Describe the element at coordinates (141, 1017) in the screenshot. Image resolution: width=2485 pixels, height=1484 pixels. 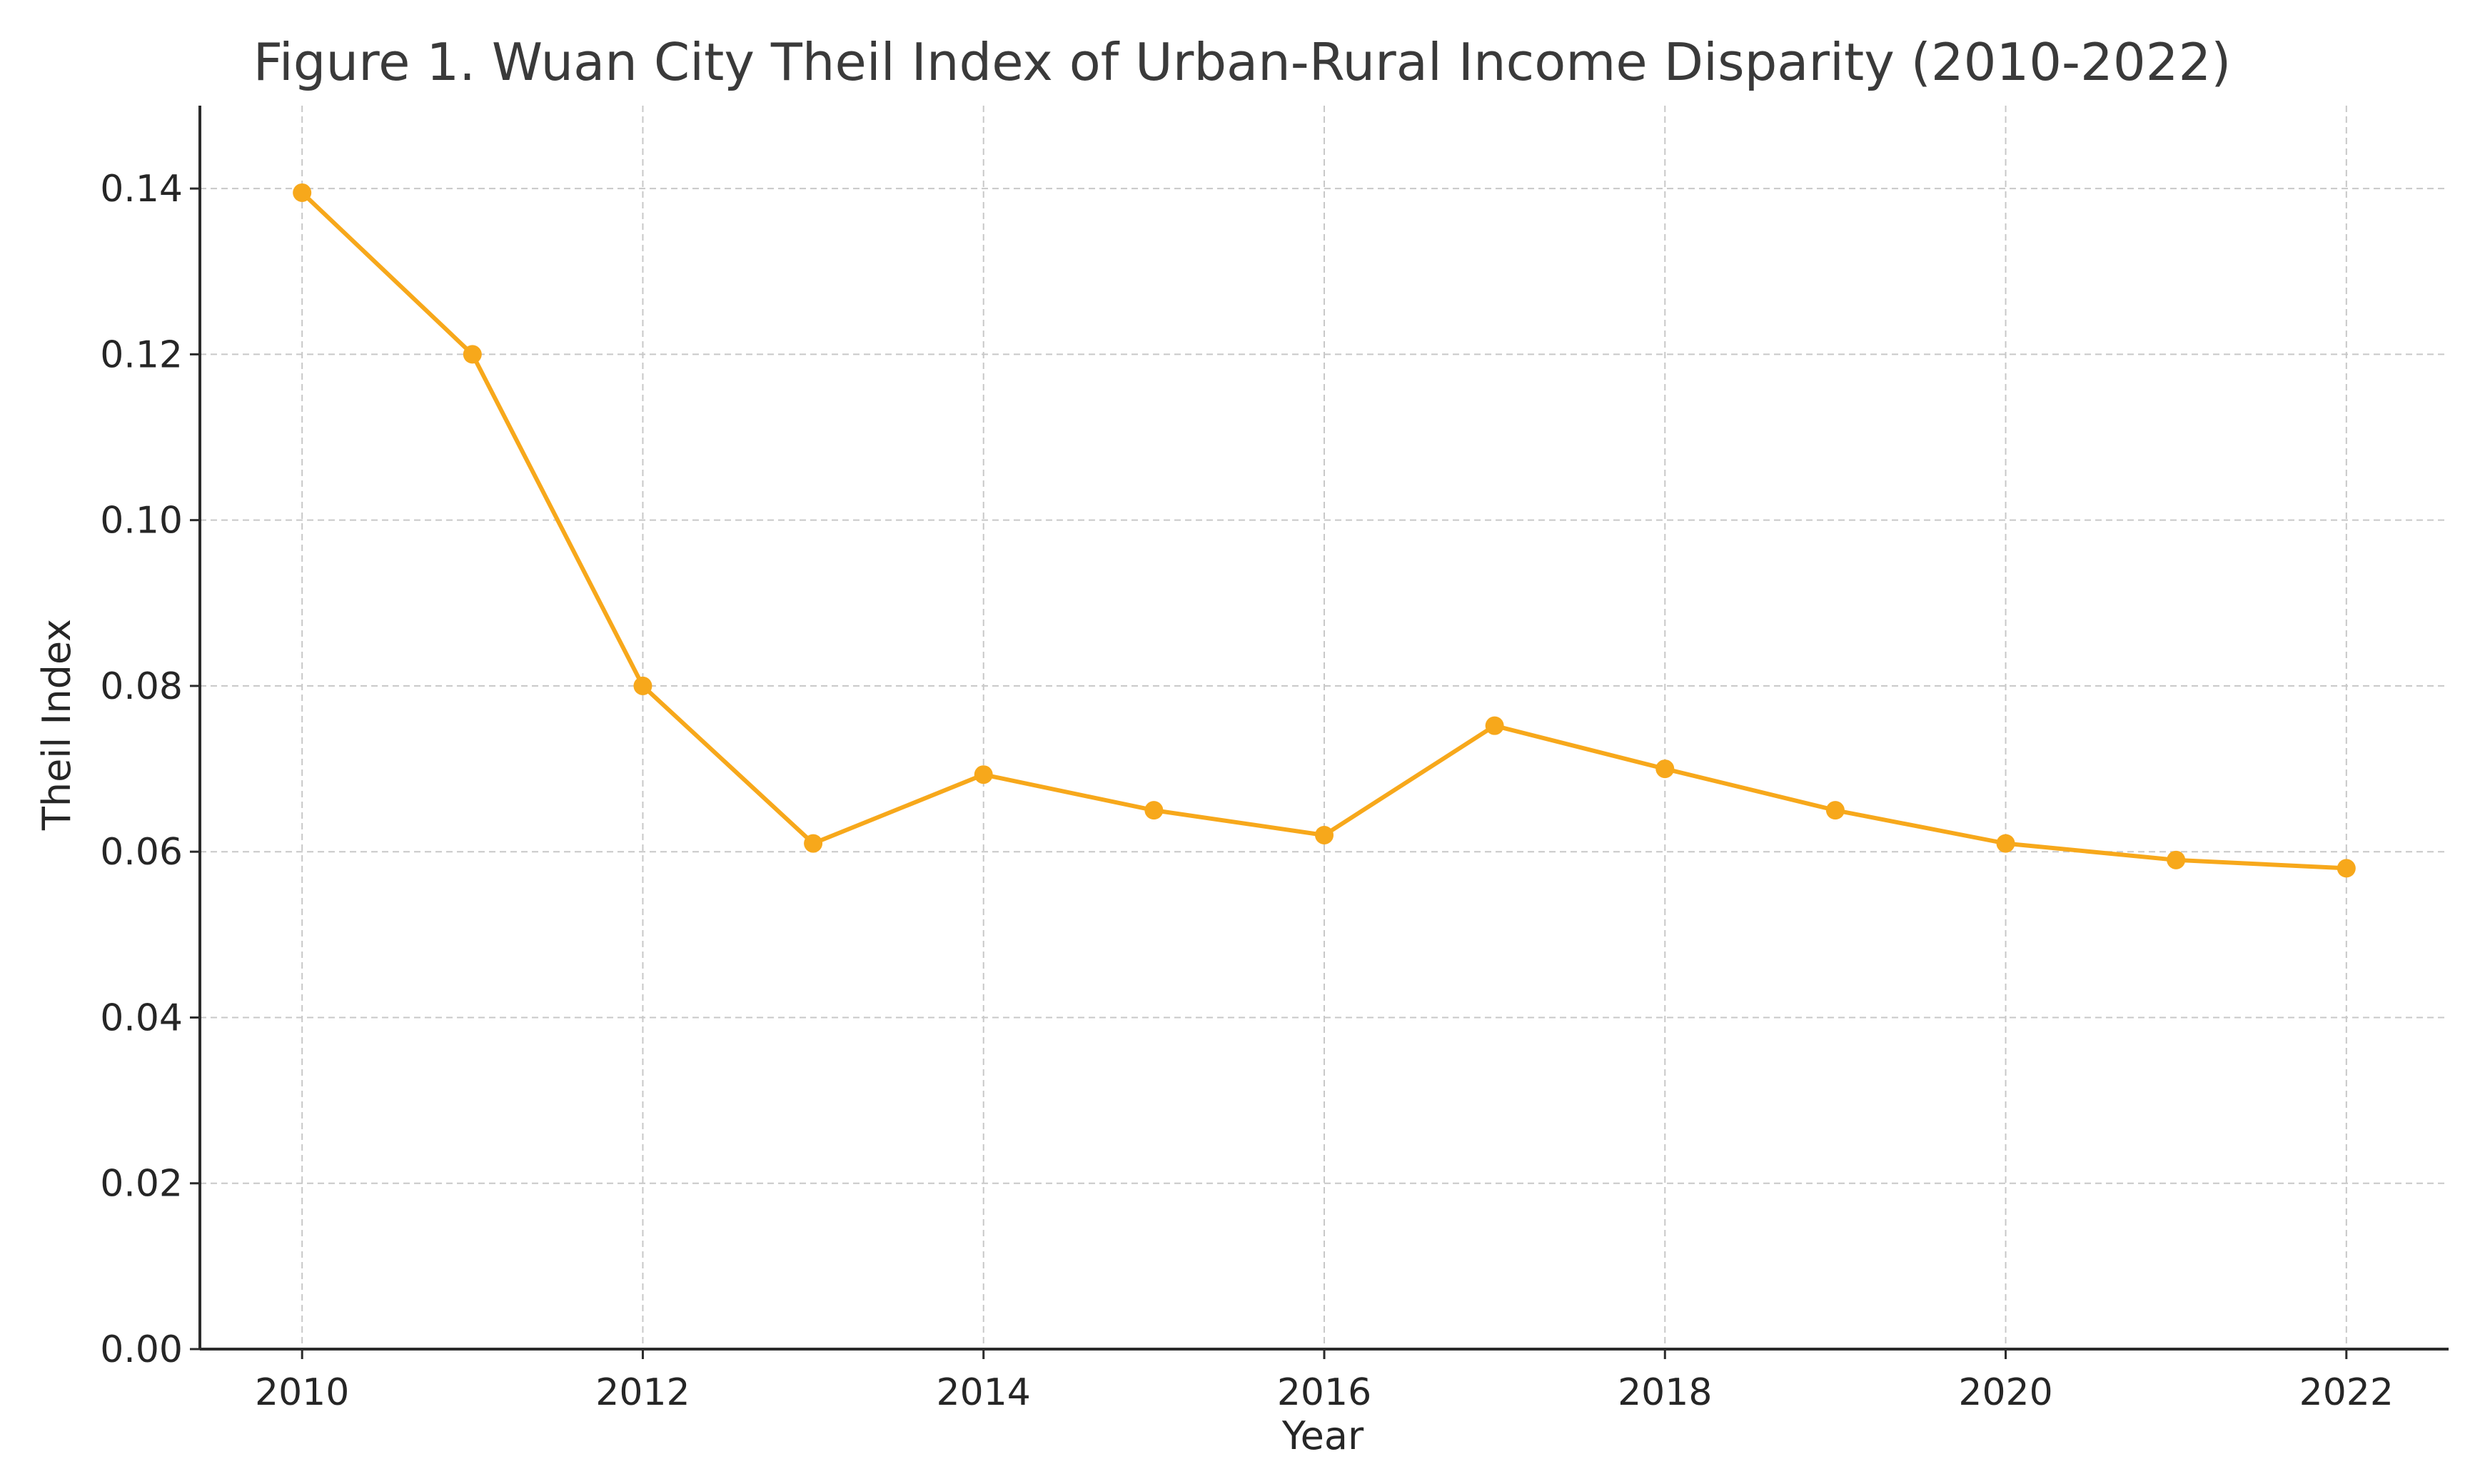
I see `y-tick-label: 0.04` at that location.